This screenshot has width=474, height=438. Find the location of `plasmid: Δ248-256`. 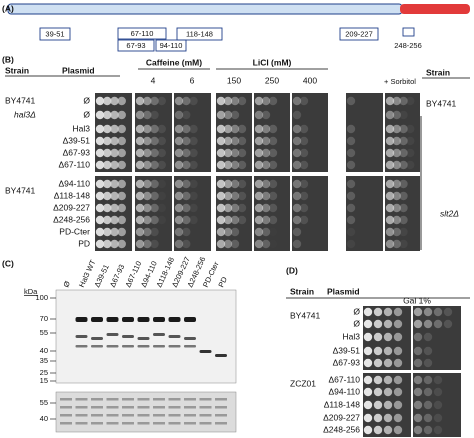

plasmid: Δ248-256 is located at coordinates (341, 429).